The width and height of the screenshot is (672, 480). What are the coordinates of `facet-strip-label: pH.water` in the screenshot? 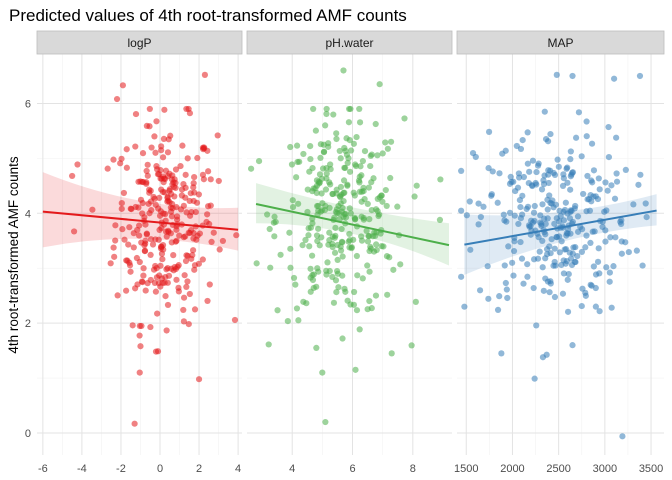 It's located at (349, 43).